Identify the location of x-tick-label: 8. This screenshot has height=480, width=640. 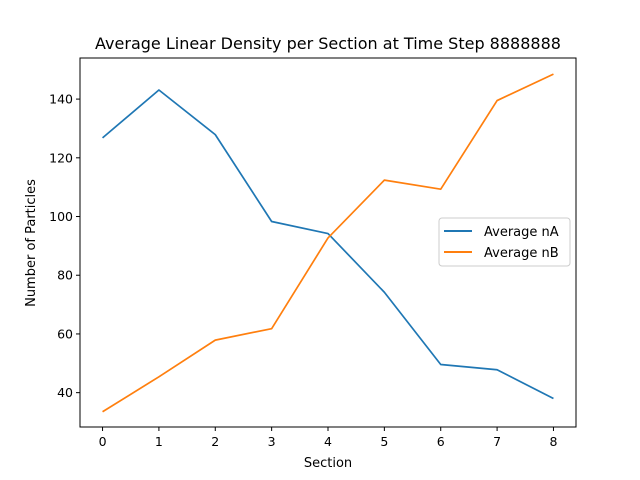
(553, 441).